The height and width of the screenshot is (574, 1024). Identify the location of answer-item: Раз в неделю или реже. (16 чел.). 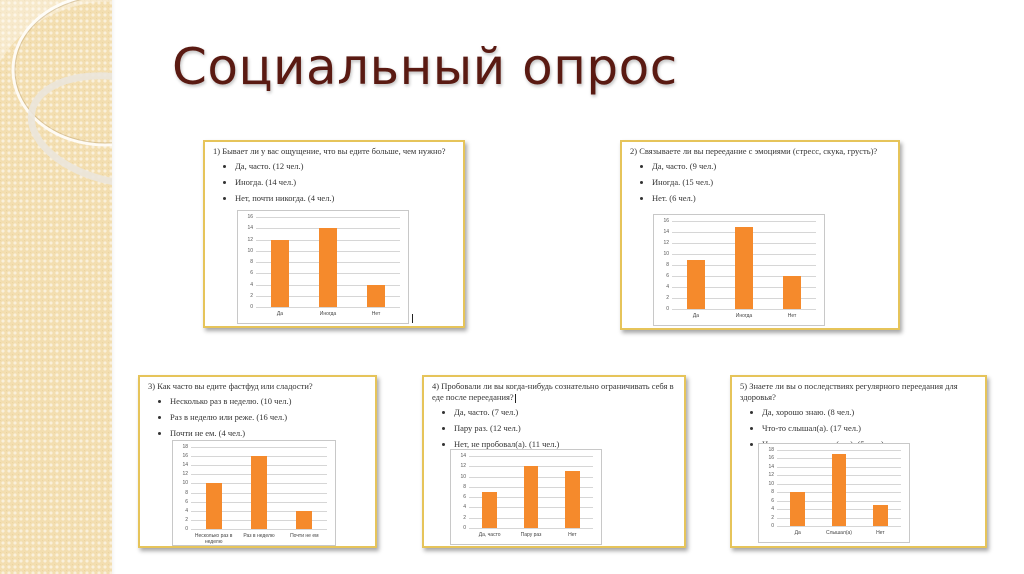
(268, 417).